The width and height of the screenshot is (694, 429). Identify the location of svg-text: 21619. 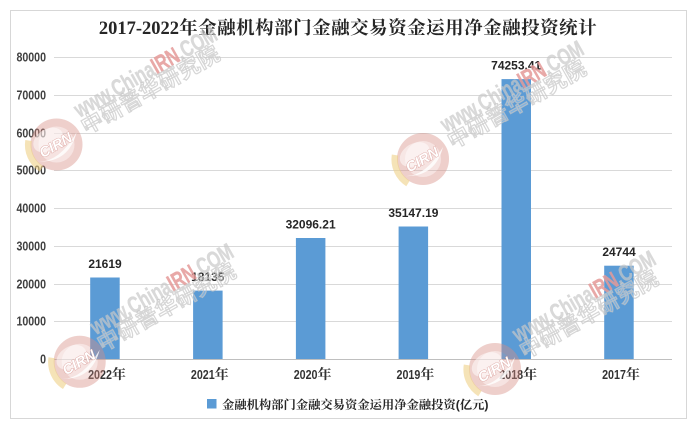
(105, 264).